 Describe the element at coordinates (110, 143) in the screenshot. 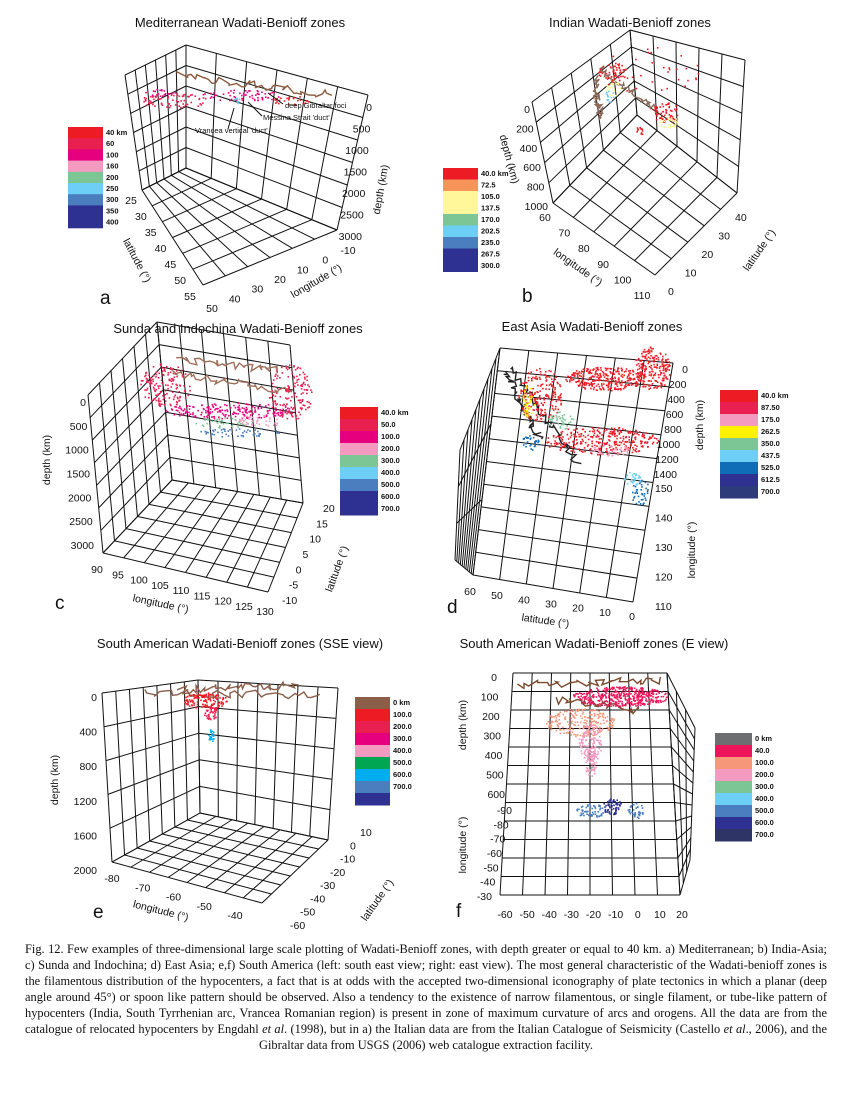

I see `legend-label: 60` at that location.